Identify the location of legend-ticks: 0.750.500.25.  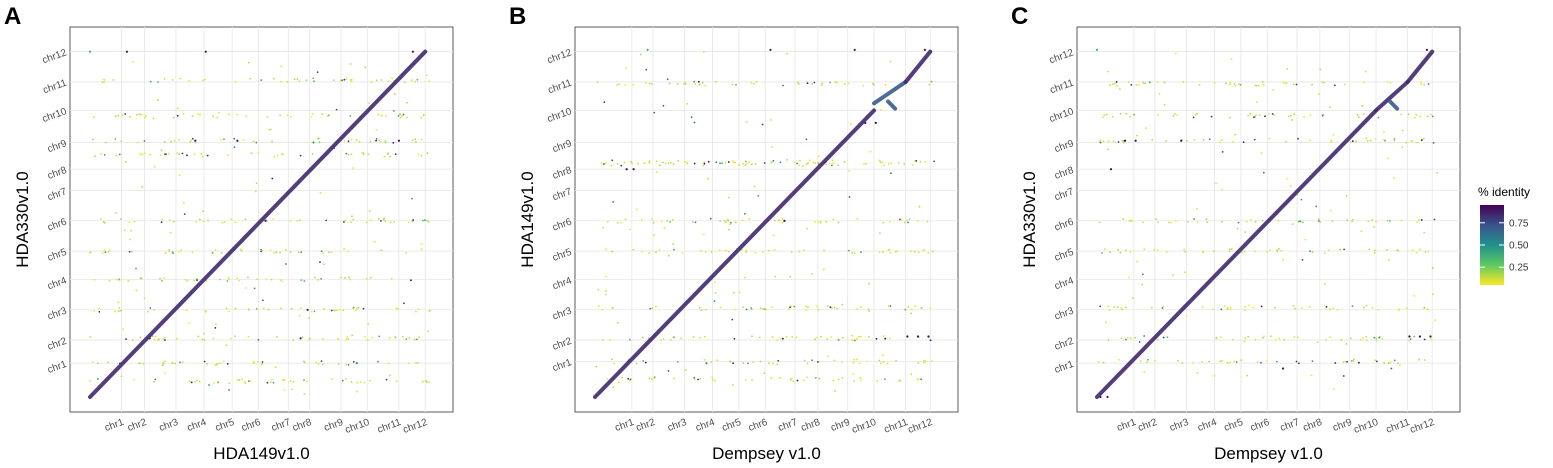
(1504, 246).